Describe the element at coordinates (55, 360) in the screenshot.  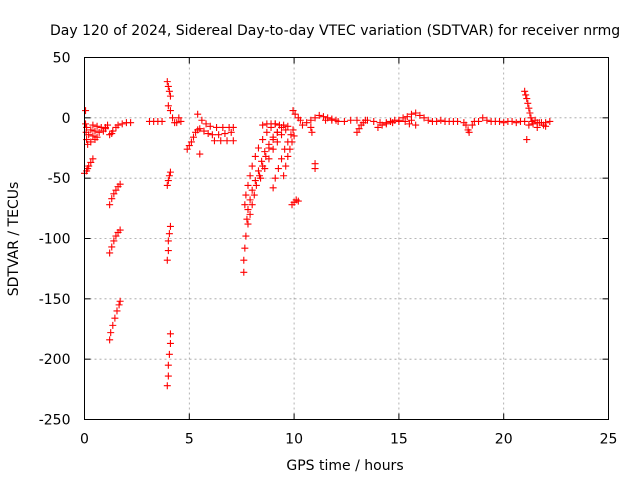
I see `y-tick-label: -200` at that location.